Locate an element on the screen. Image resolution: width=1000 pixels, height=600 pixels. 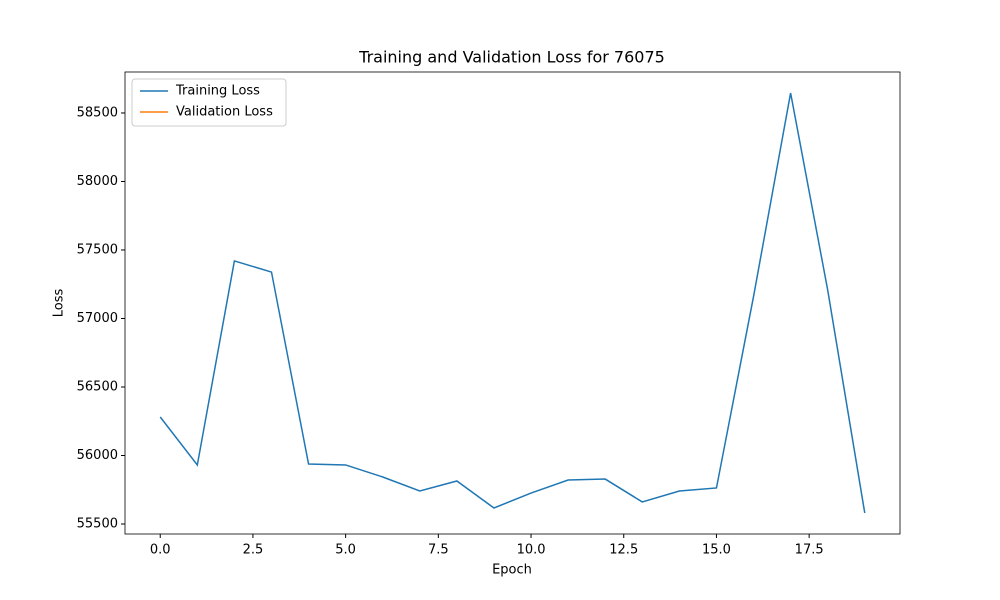
y-tick-label: 56000 is located at coordinates (97, 455).